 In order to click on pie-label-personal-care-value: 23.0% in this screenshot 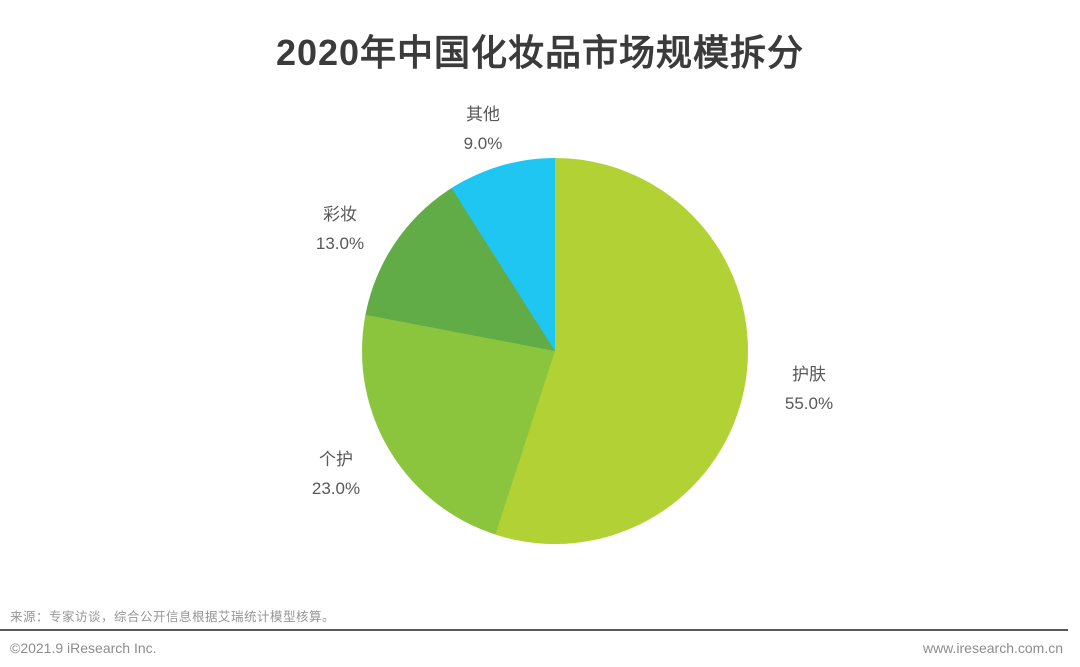, I will do `click(336, 488)`.